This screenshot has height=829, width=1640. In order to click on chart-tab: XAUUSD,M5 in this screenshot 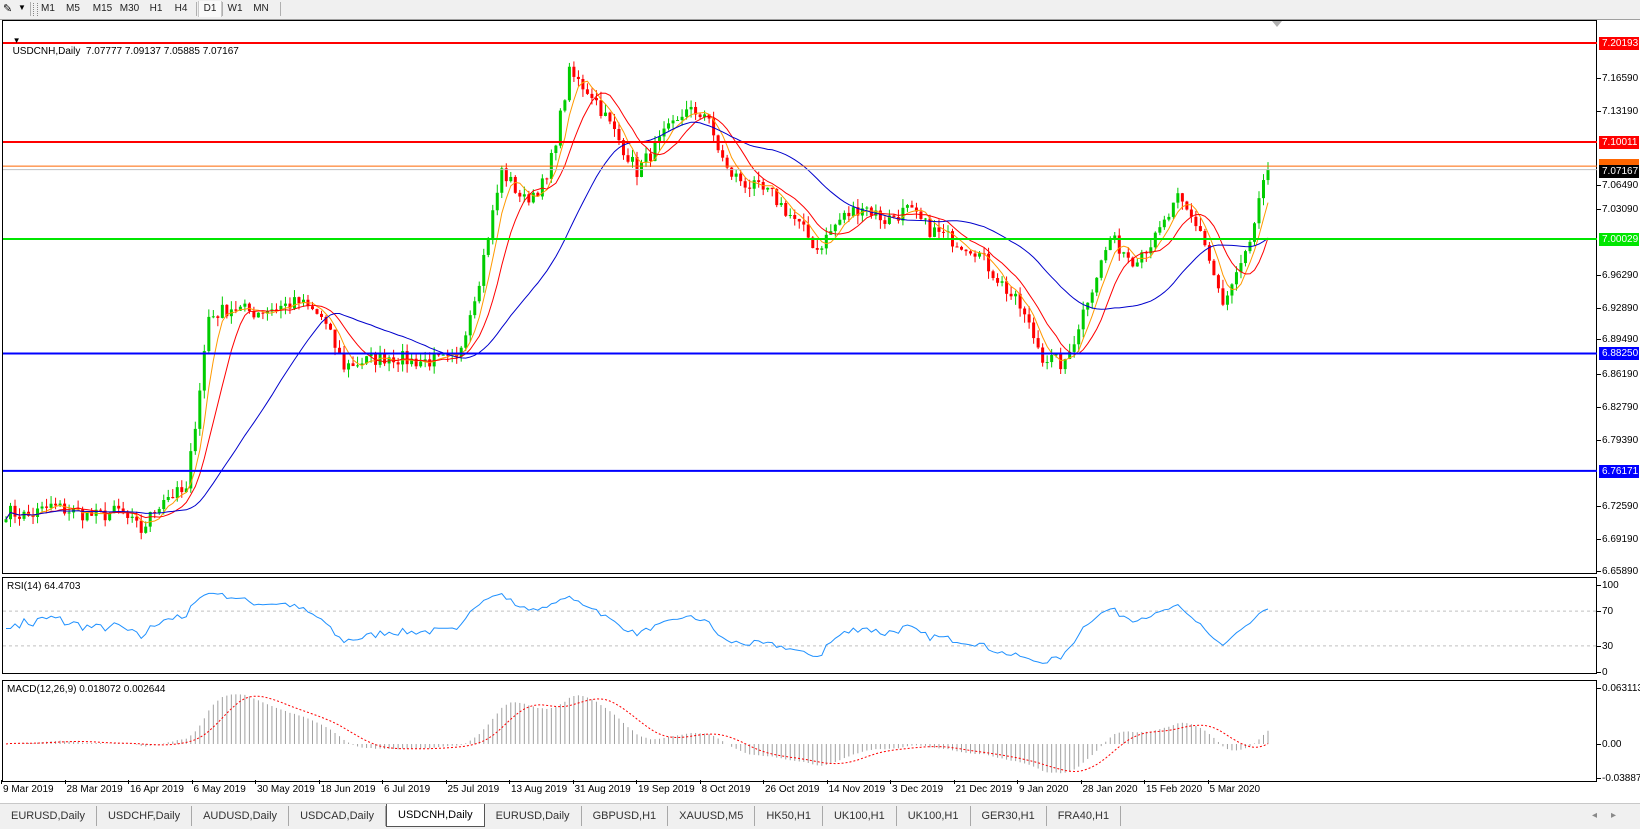, I will do `click(712, 816)`.